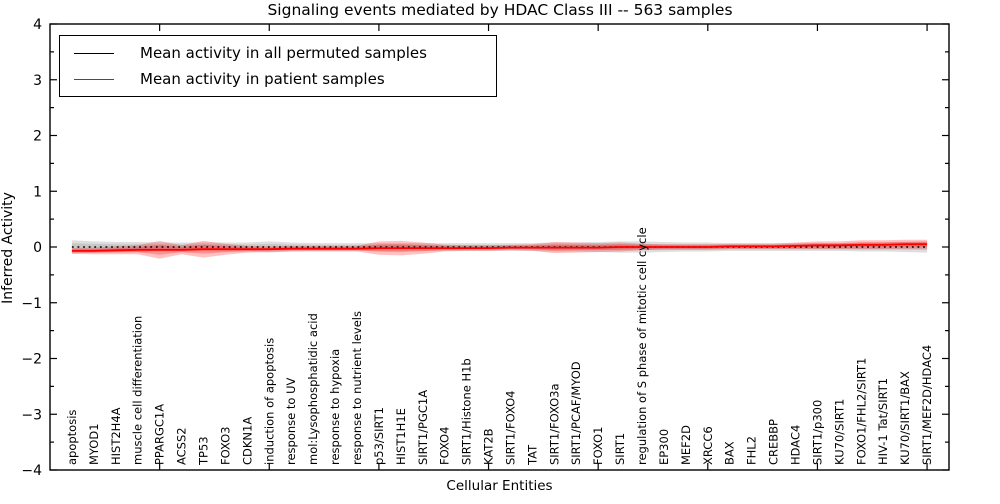 This screenshot has width=1000, height=504. What do you see at coordinates (510, 427) in the screenshot?
I see `x-tick-label: SIRT1/FOXO4` at bounding box center [510, 427].